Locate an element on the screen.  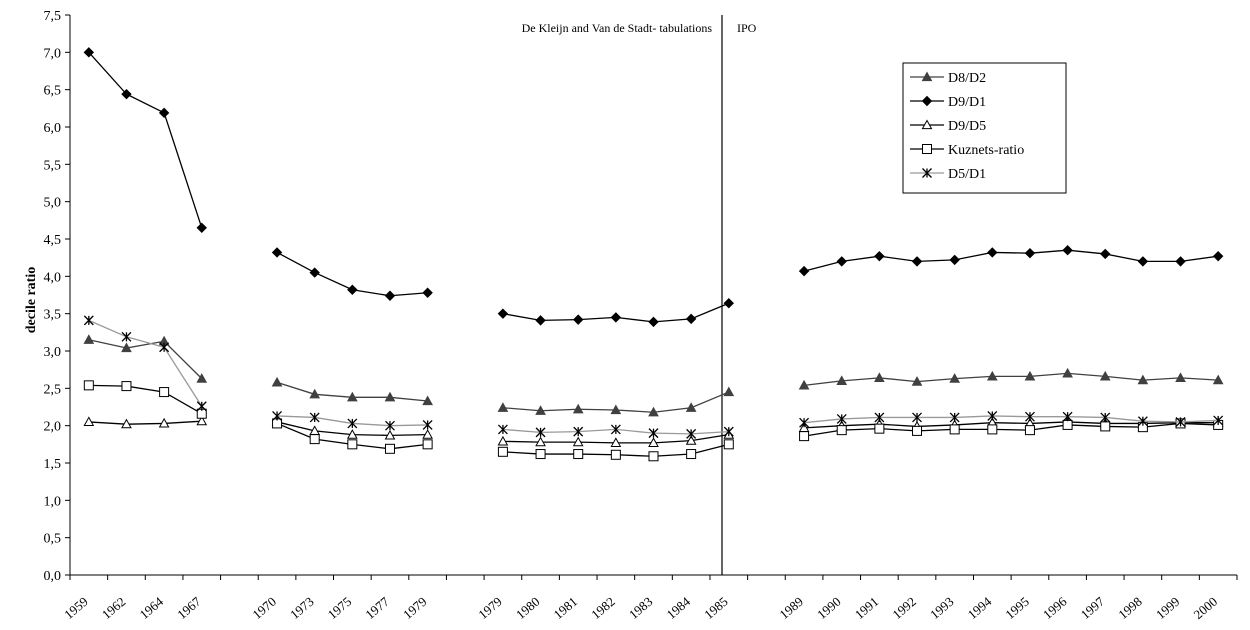
x-tick-label: 1983 is located at coordinates (641, 608).